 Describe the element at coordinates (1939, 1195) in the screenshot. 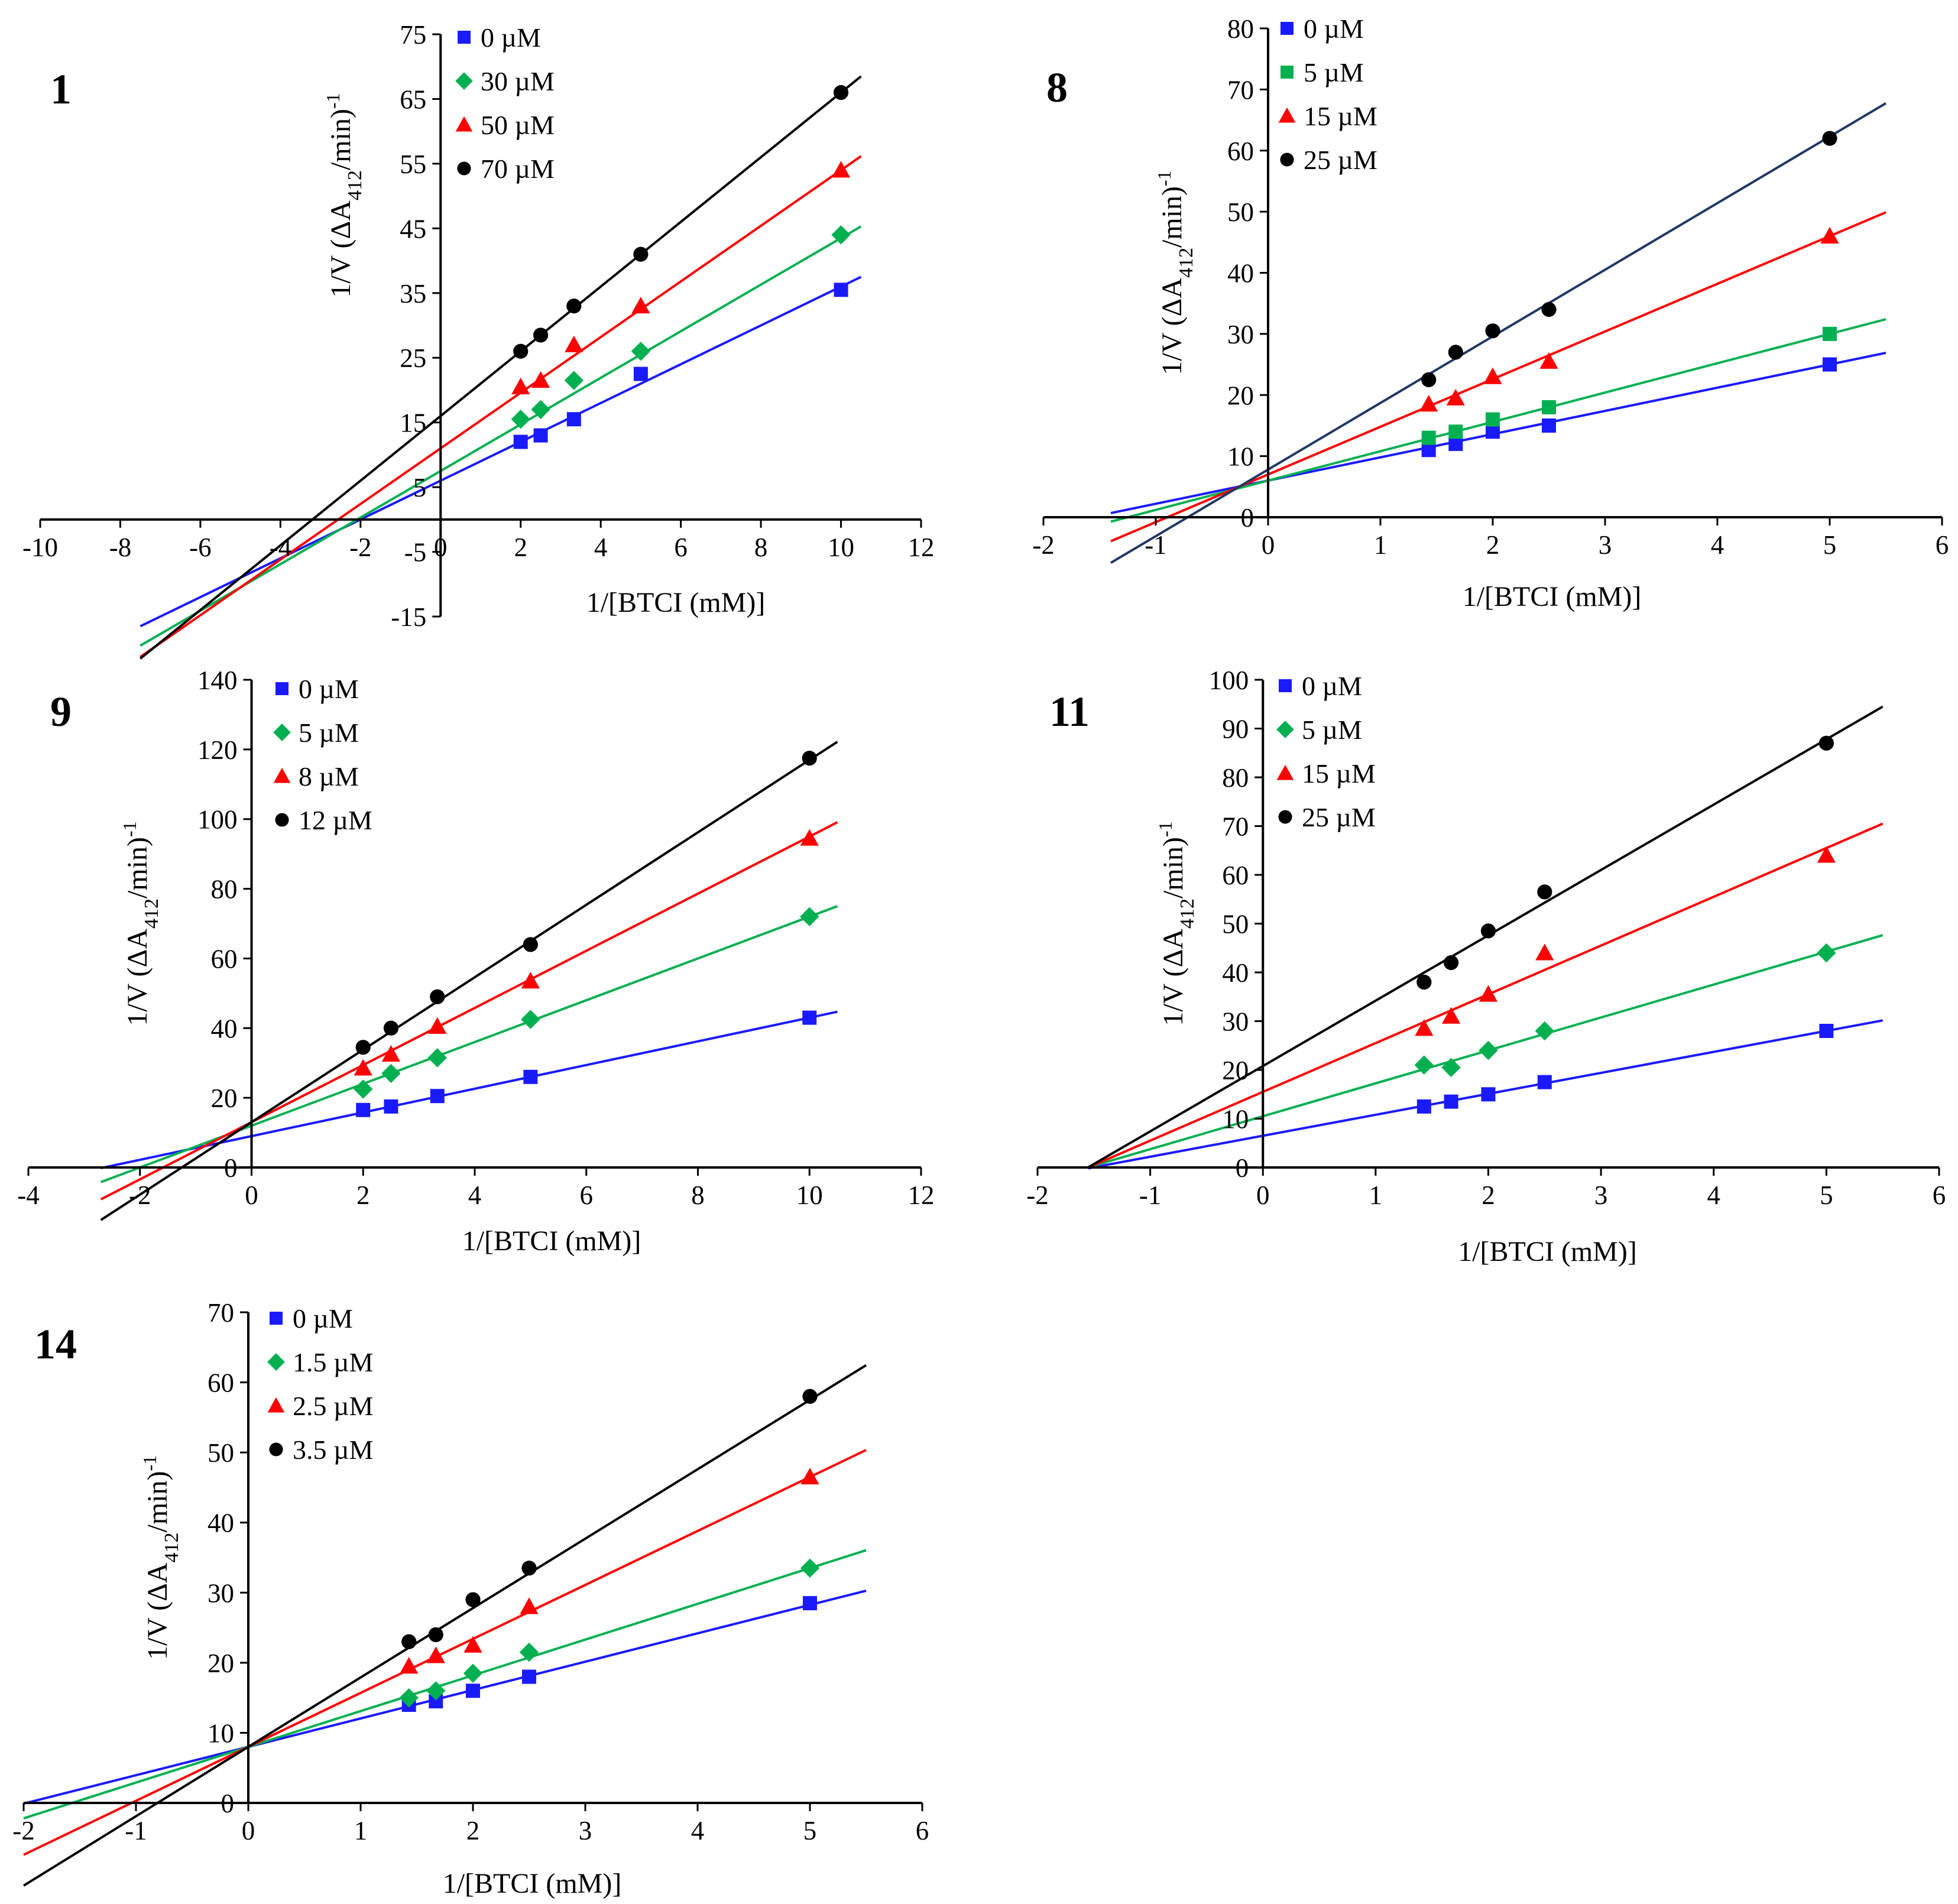

I see `x-tick-label: 6` at that location.